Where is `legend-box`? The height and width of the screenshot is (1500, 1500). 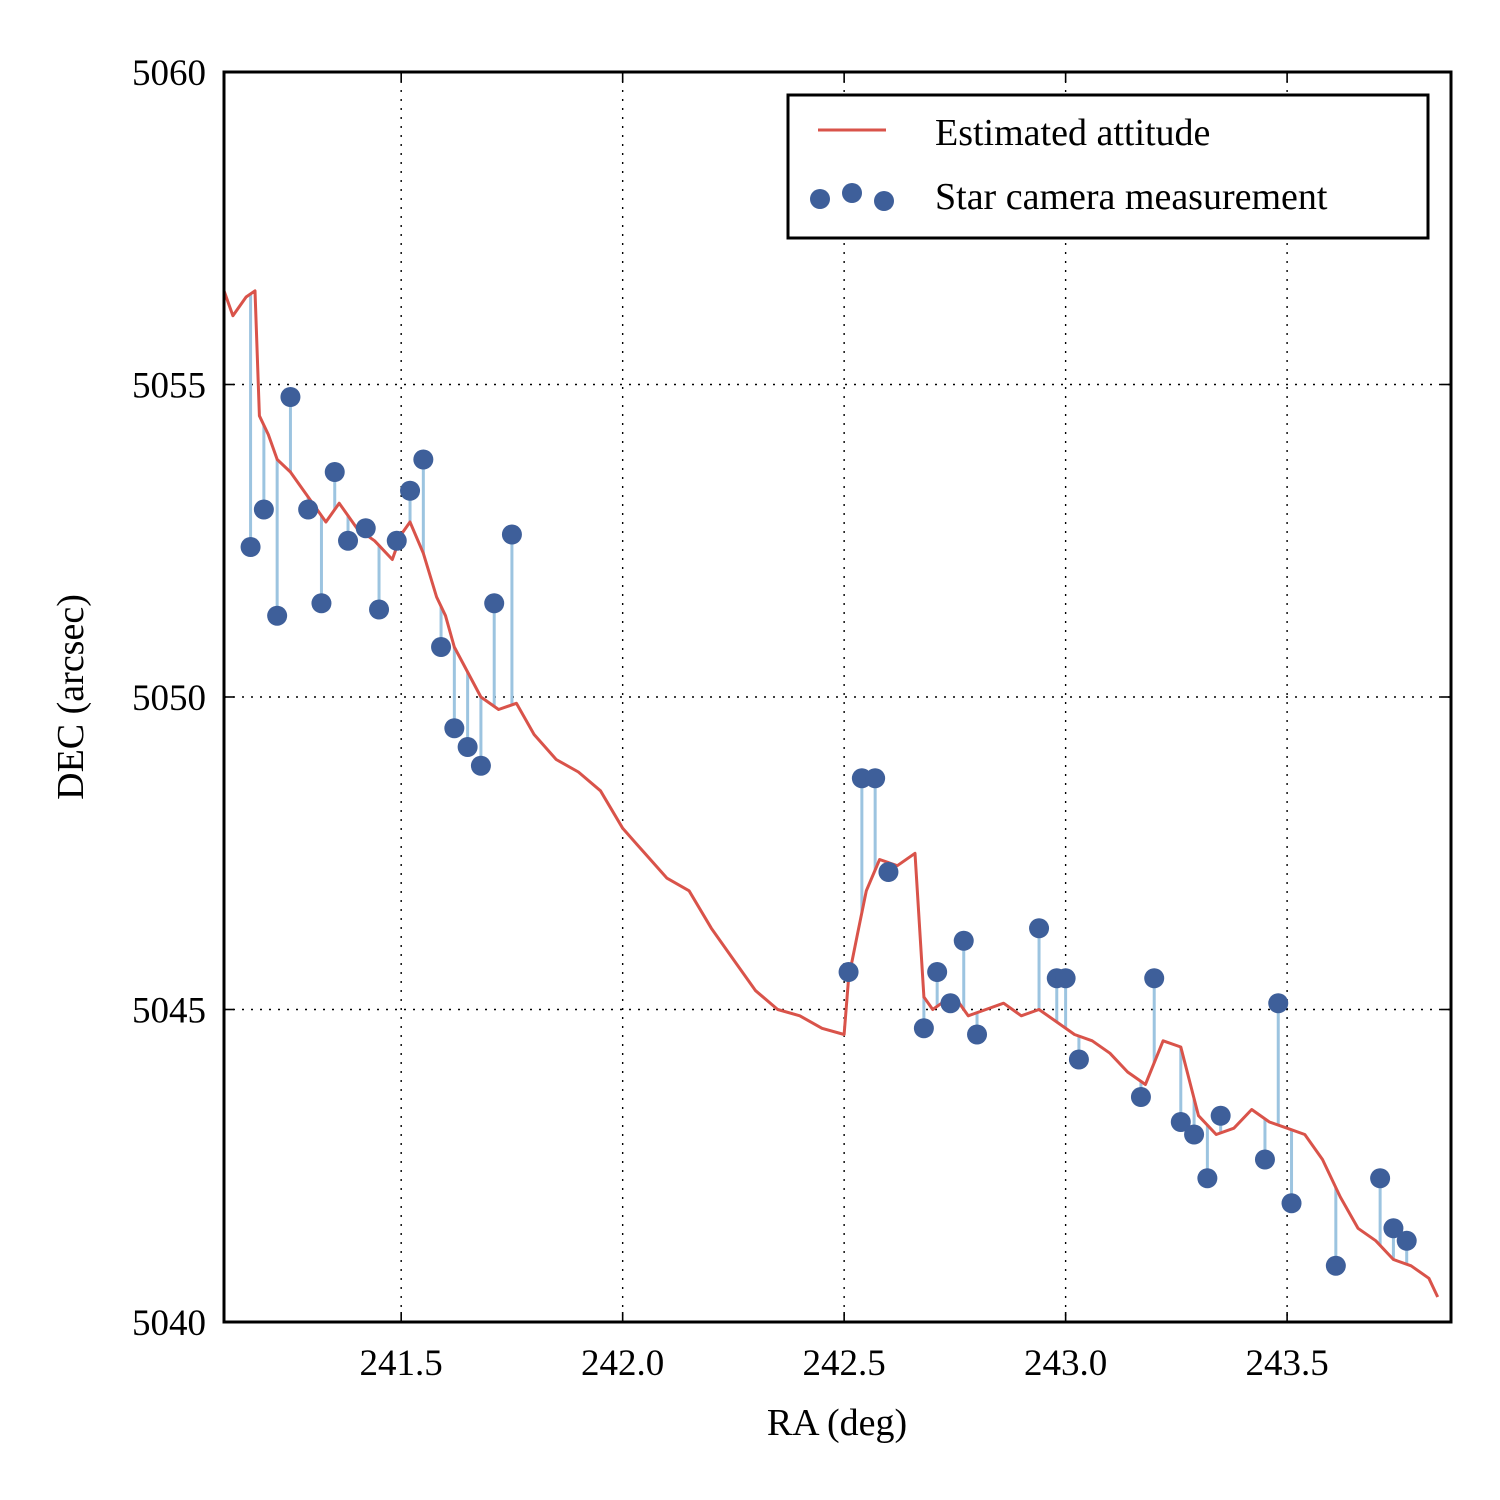 legend-box is located at coordinates (1108, 166).